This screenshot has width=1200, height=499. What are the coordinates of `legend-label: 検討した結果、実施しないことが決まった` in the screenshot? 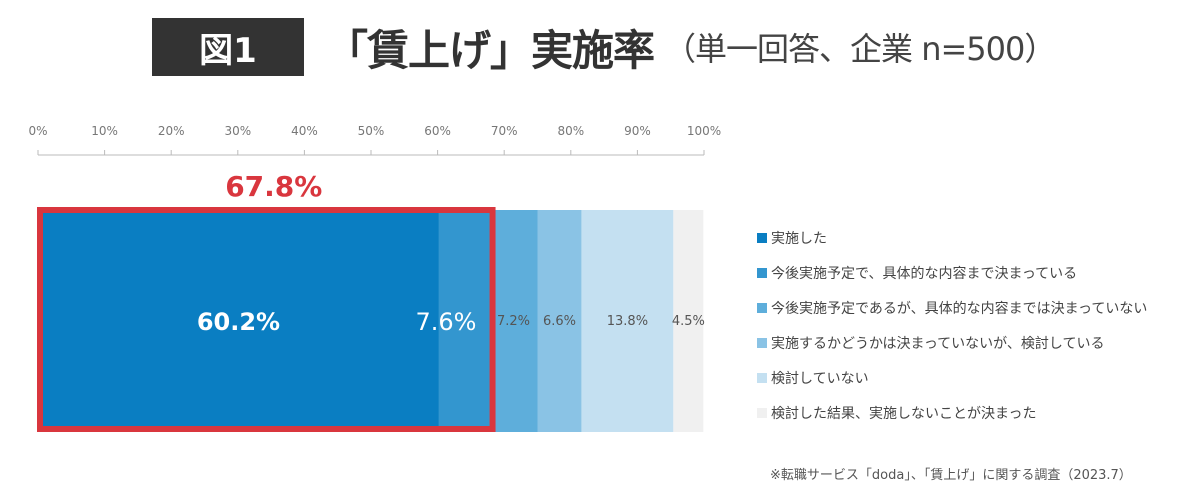 It's located at (904, 413).